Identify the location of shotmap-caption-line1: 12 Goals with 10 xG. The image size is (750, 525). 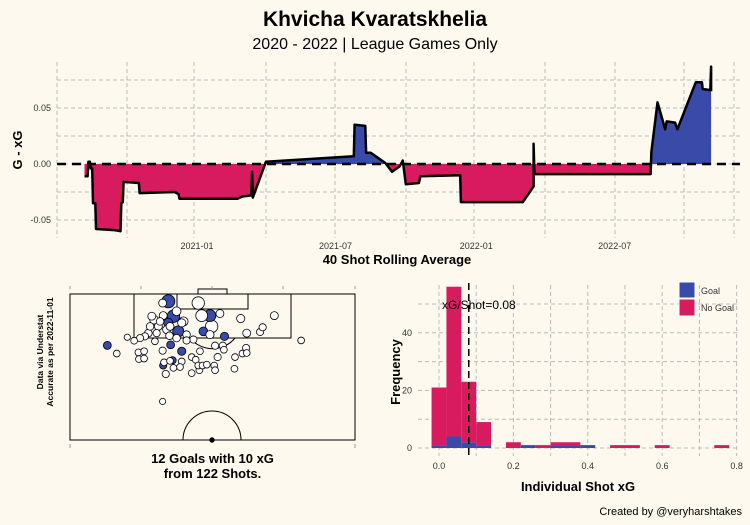
(212, 458).